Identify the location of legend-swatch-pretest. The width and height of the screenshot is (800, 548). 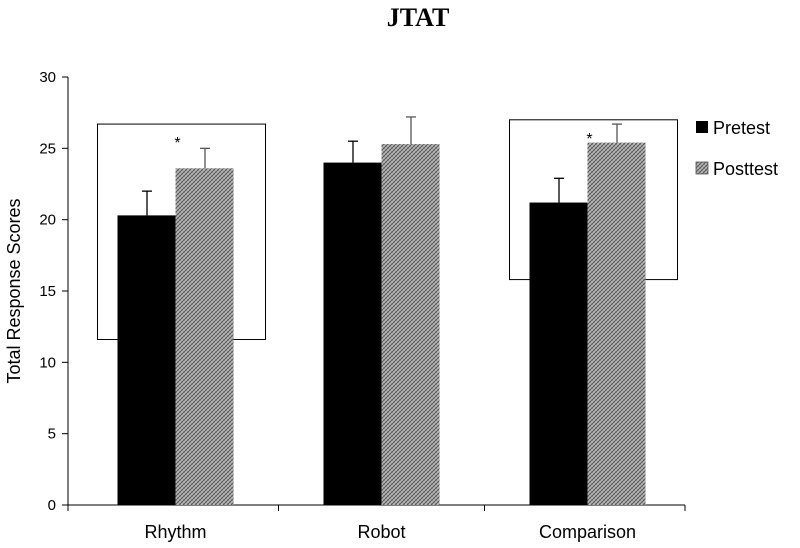
(702, 127).